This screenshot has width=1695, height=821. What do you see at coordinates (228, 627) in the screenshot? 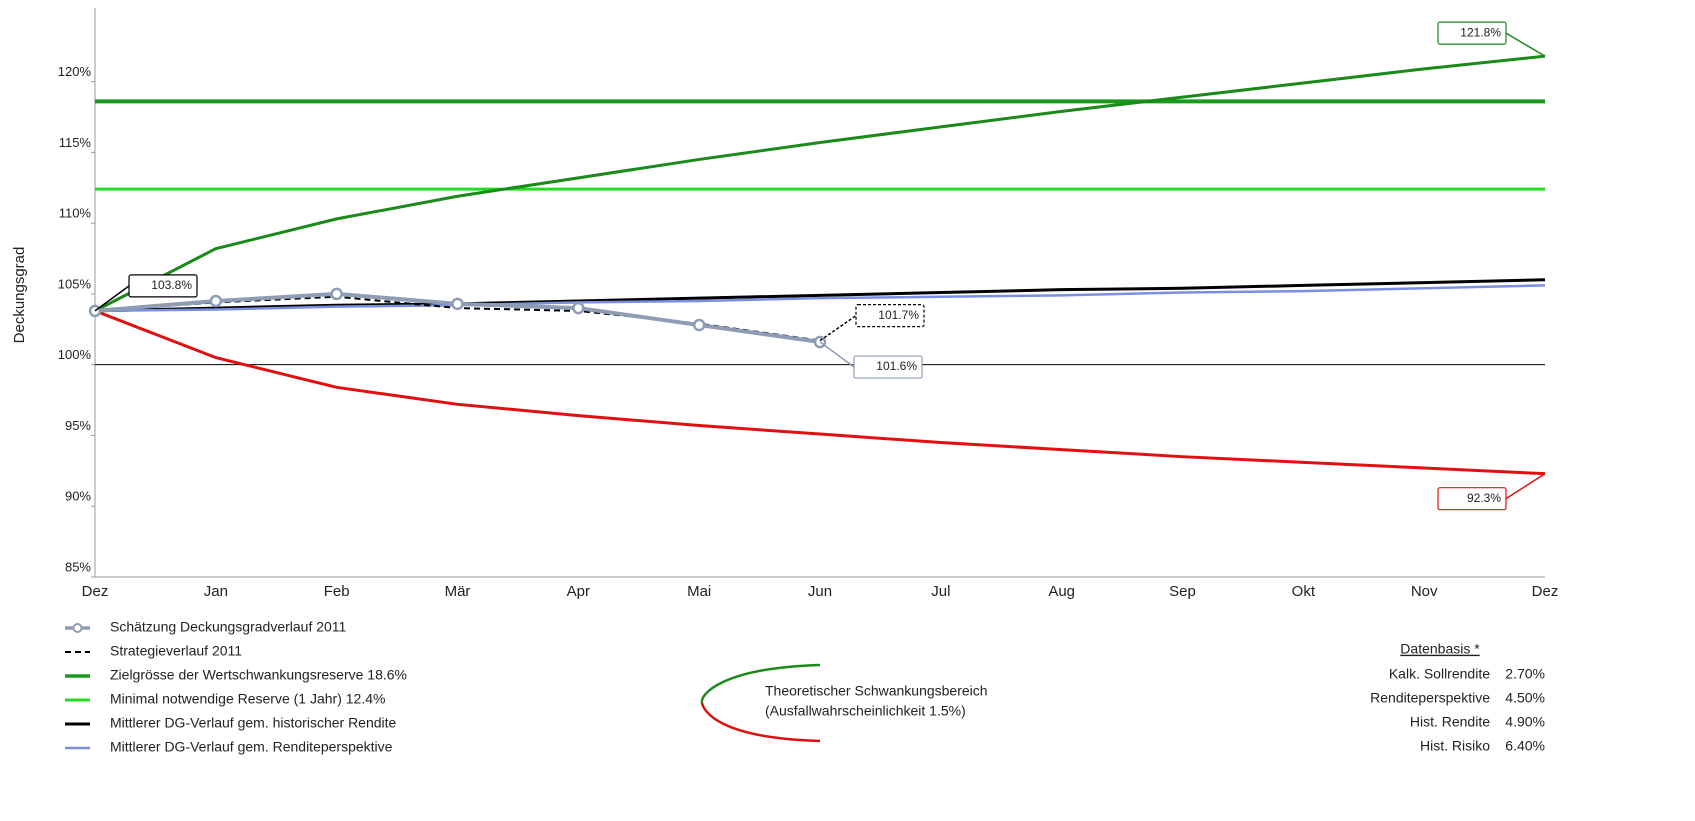
I see `legend-label: Schätzung Deckungsgradverlauf 2011` at bounding box center [228, 627].